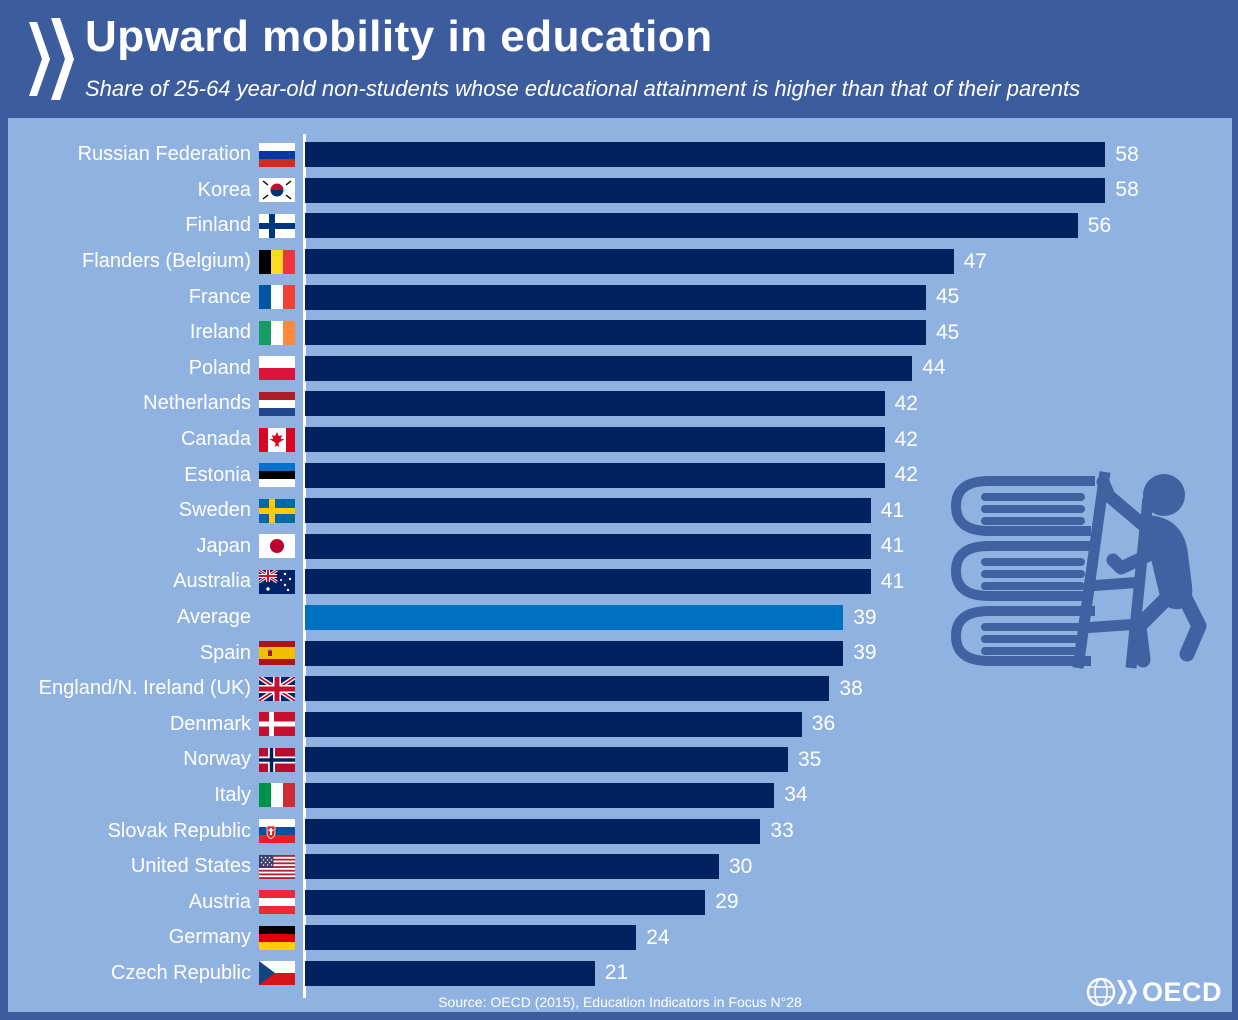 The height and width of the screenshot is (1020, 1238). Describe the element at coordinates (217, 474) in the screenshot. I see `category-label-estonia: Estonia` at that location.